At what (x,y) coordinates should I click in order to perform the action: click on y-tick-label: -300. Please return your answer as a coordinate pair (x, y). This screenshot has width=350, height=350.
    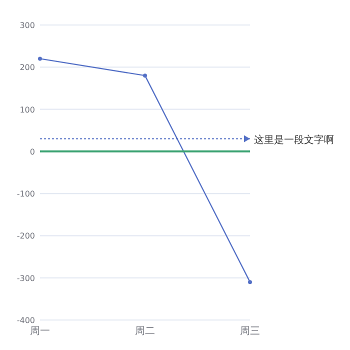
    Looking at the image, I should click on (25, 278).